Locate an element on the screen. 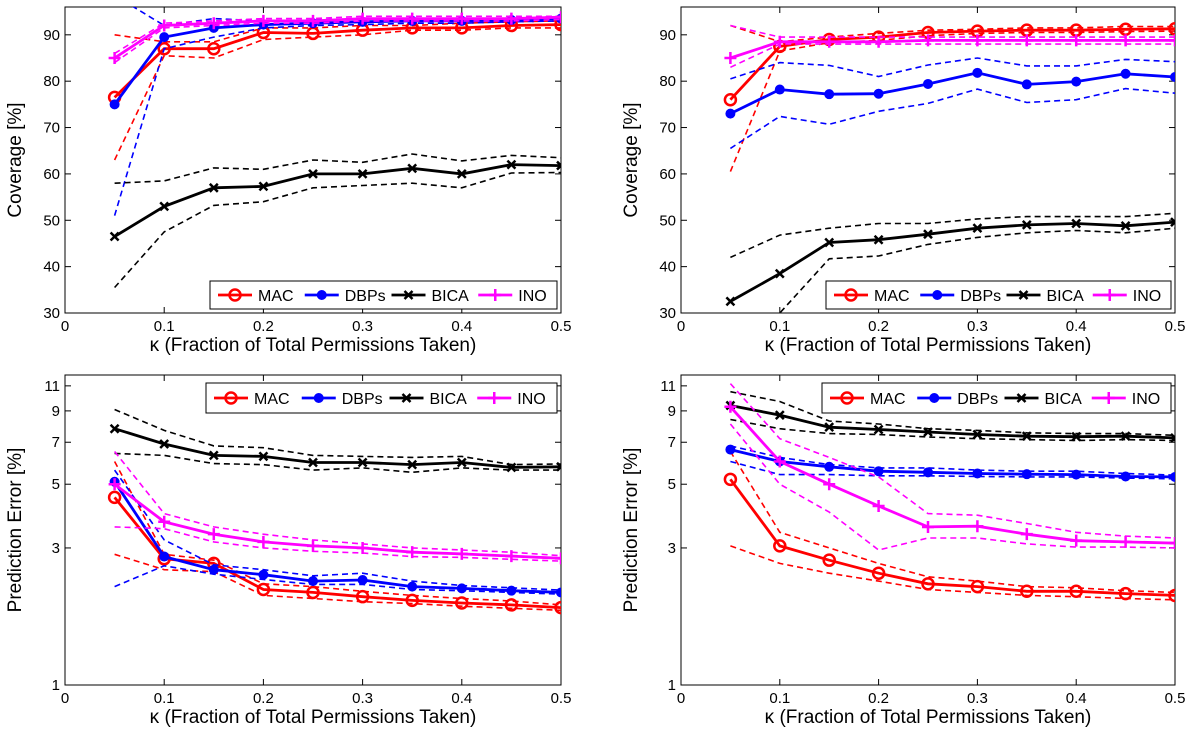  y-tick-label: 5 is located at coordinates (672, 484).